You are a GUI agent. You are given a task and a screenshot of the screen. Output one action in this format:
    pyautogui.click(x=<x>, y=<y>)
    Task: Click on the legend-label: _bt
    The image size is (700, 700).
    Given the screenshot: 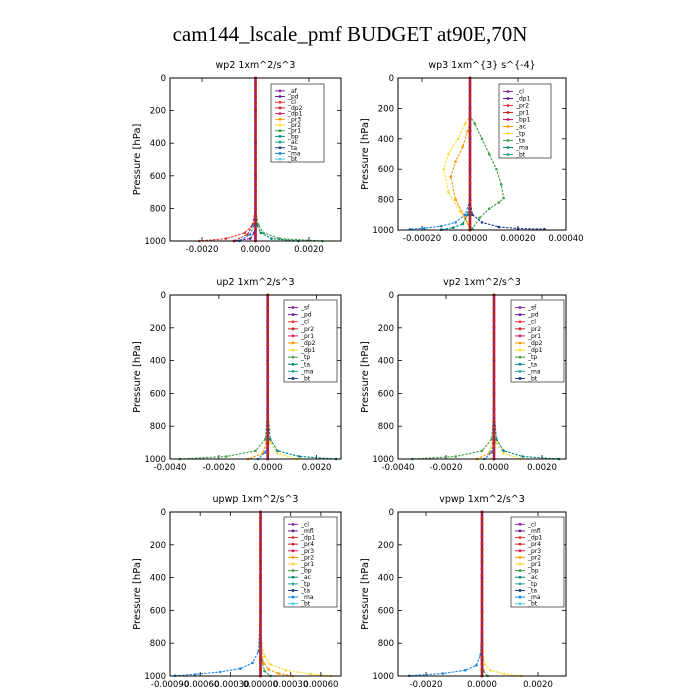 What is the action you would take?
    pyautogui.click(x=532, y=378)
    